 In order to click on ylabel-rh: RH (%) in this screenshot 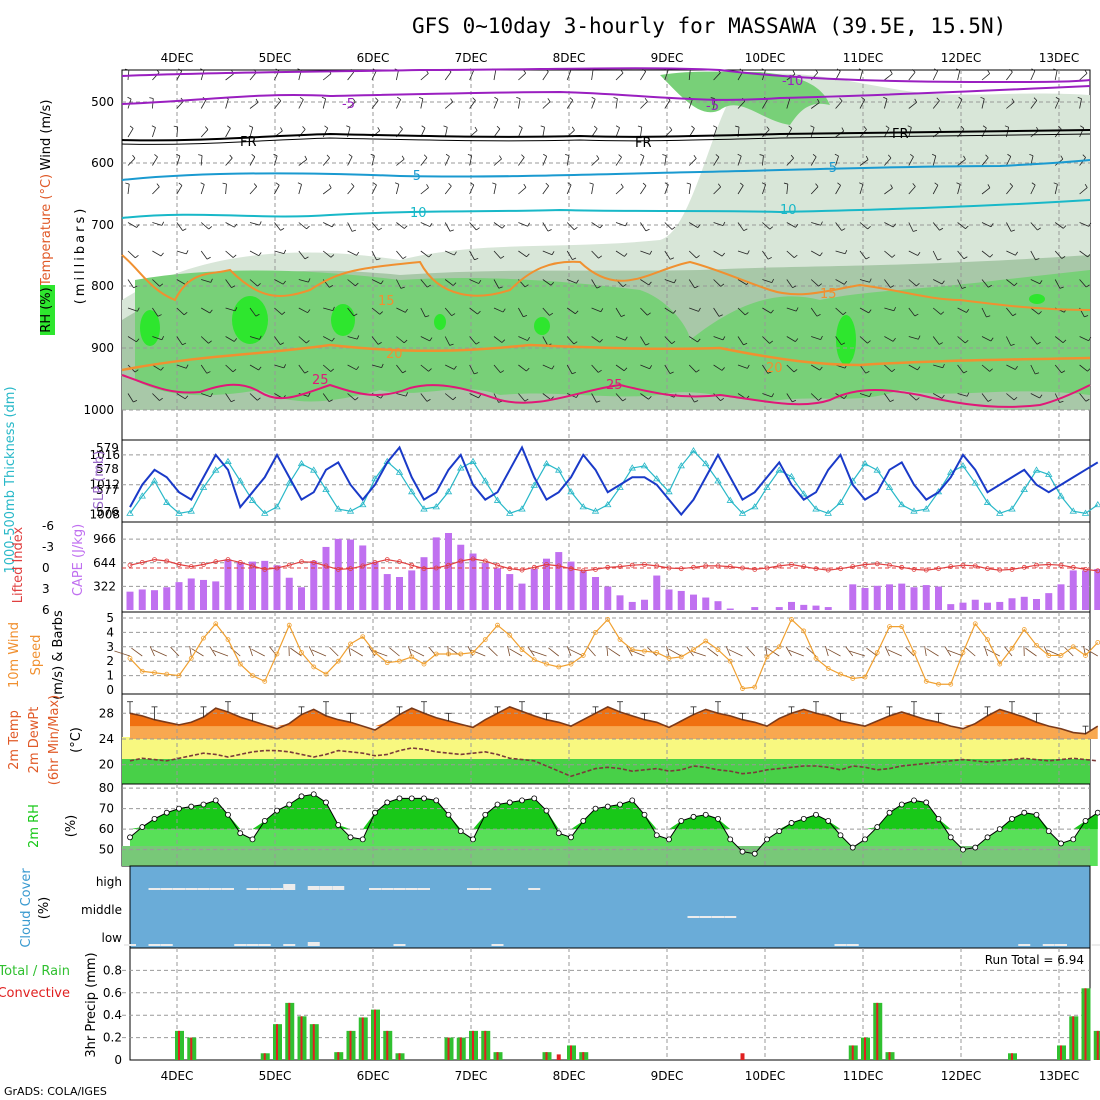, I will do `click(46, 309)`.